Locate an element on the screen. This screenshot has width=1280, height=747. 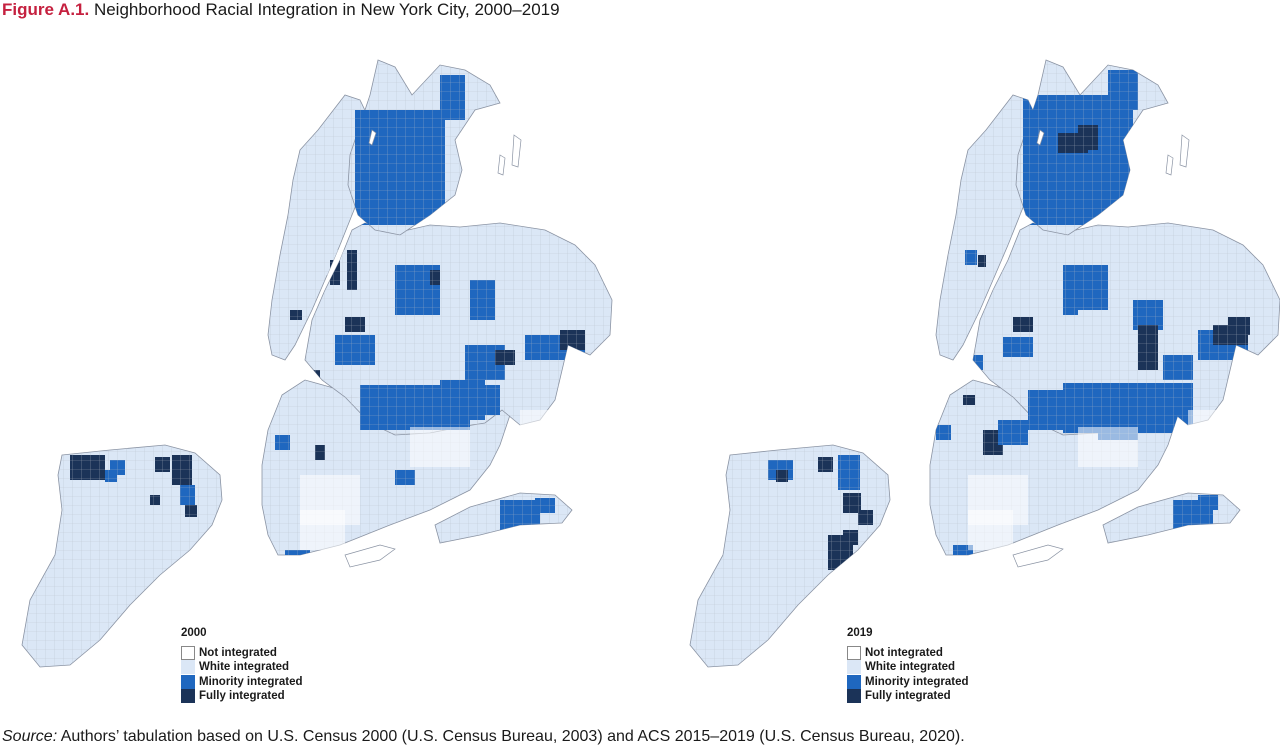
legend-year: 2000 is located at coordinates (194, 633).